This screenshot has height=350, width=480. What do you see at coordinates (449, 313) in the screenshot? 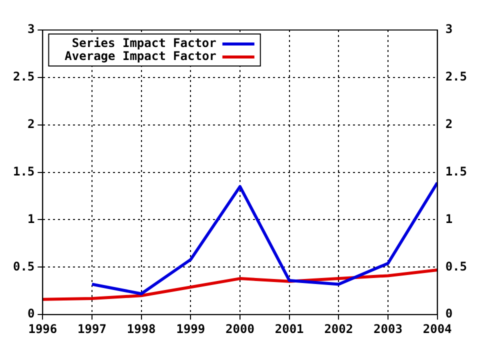
I see `y2-tick-label: 0` at bounding box center [449, 313].